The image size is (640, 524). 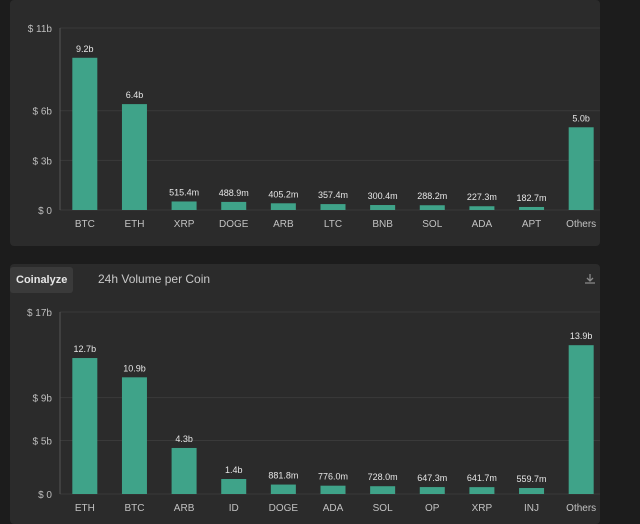 What do you see at coordinates (333, 207) in the screenshot?
I see `bar-ltc` at bounding box center [333, 207].